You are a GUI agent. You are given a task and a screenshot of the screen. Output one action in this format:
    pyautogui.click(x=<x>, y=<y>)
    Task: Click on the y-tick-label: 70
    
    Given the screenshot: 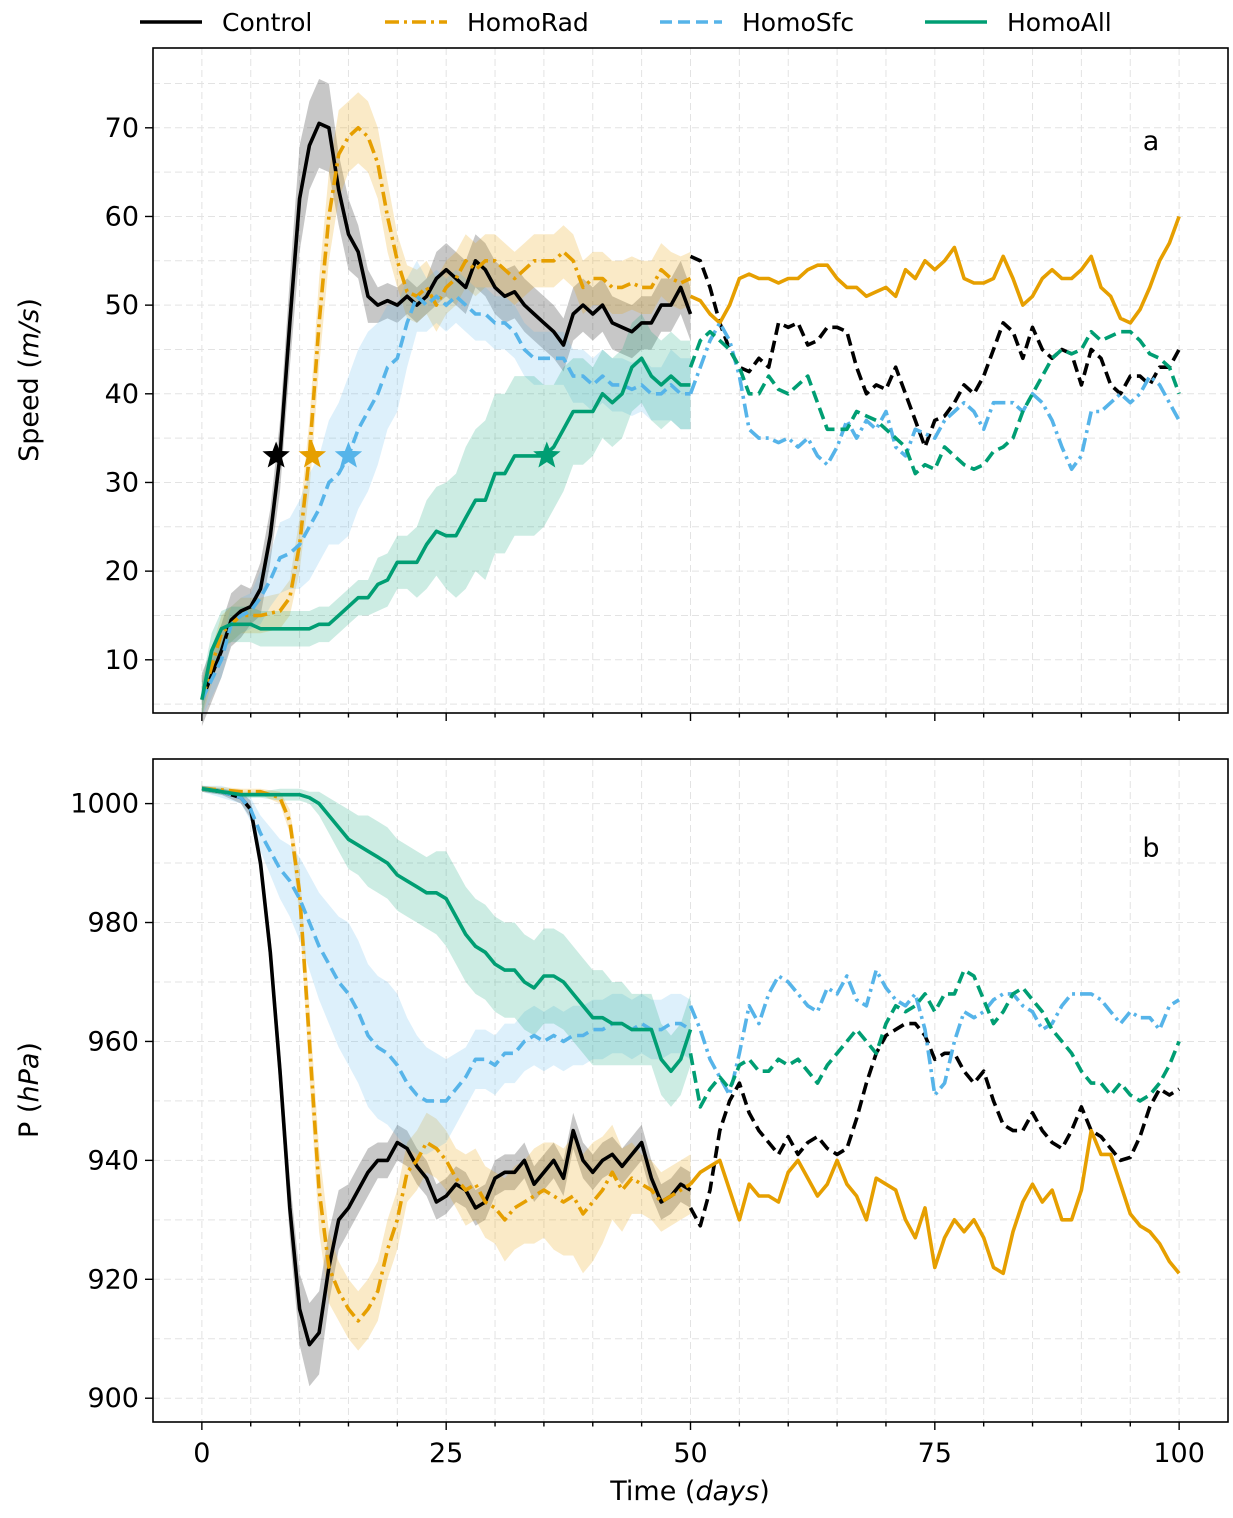 What is the action you would take?
    pyautogui.click(x=122, y=128)
    